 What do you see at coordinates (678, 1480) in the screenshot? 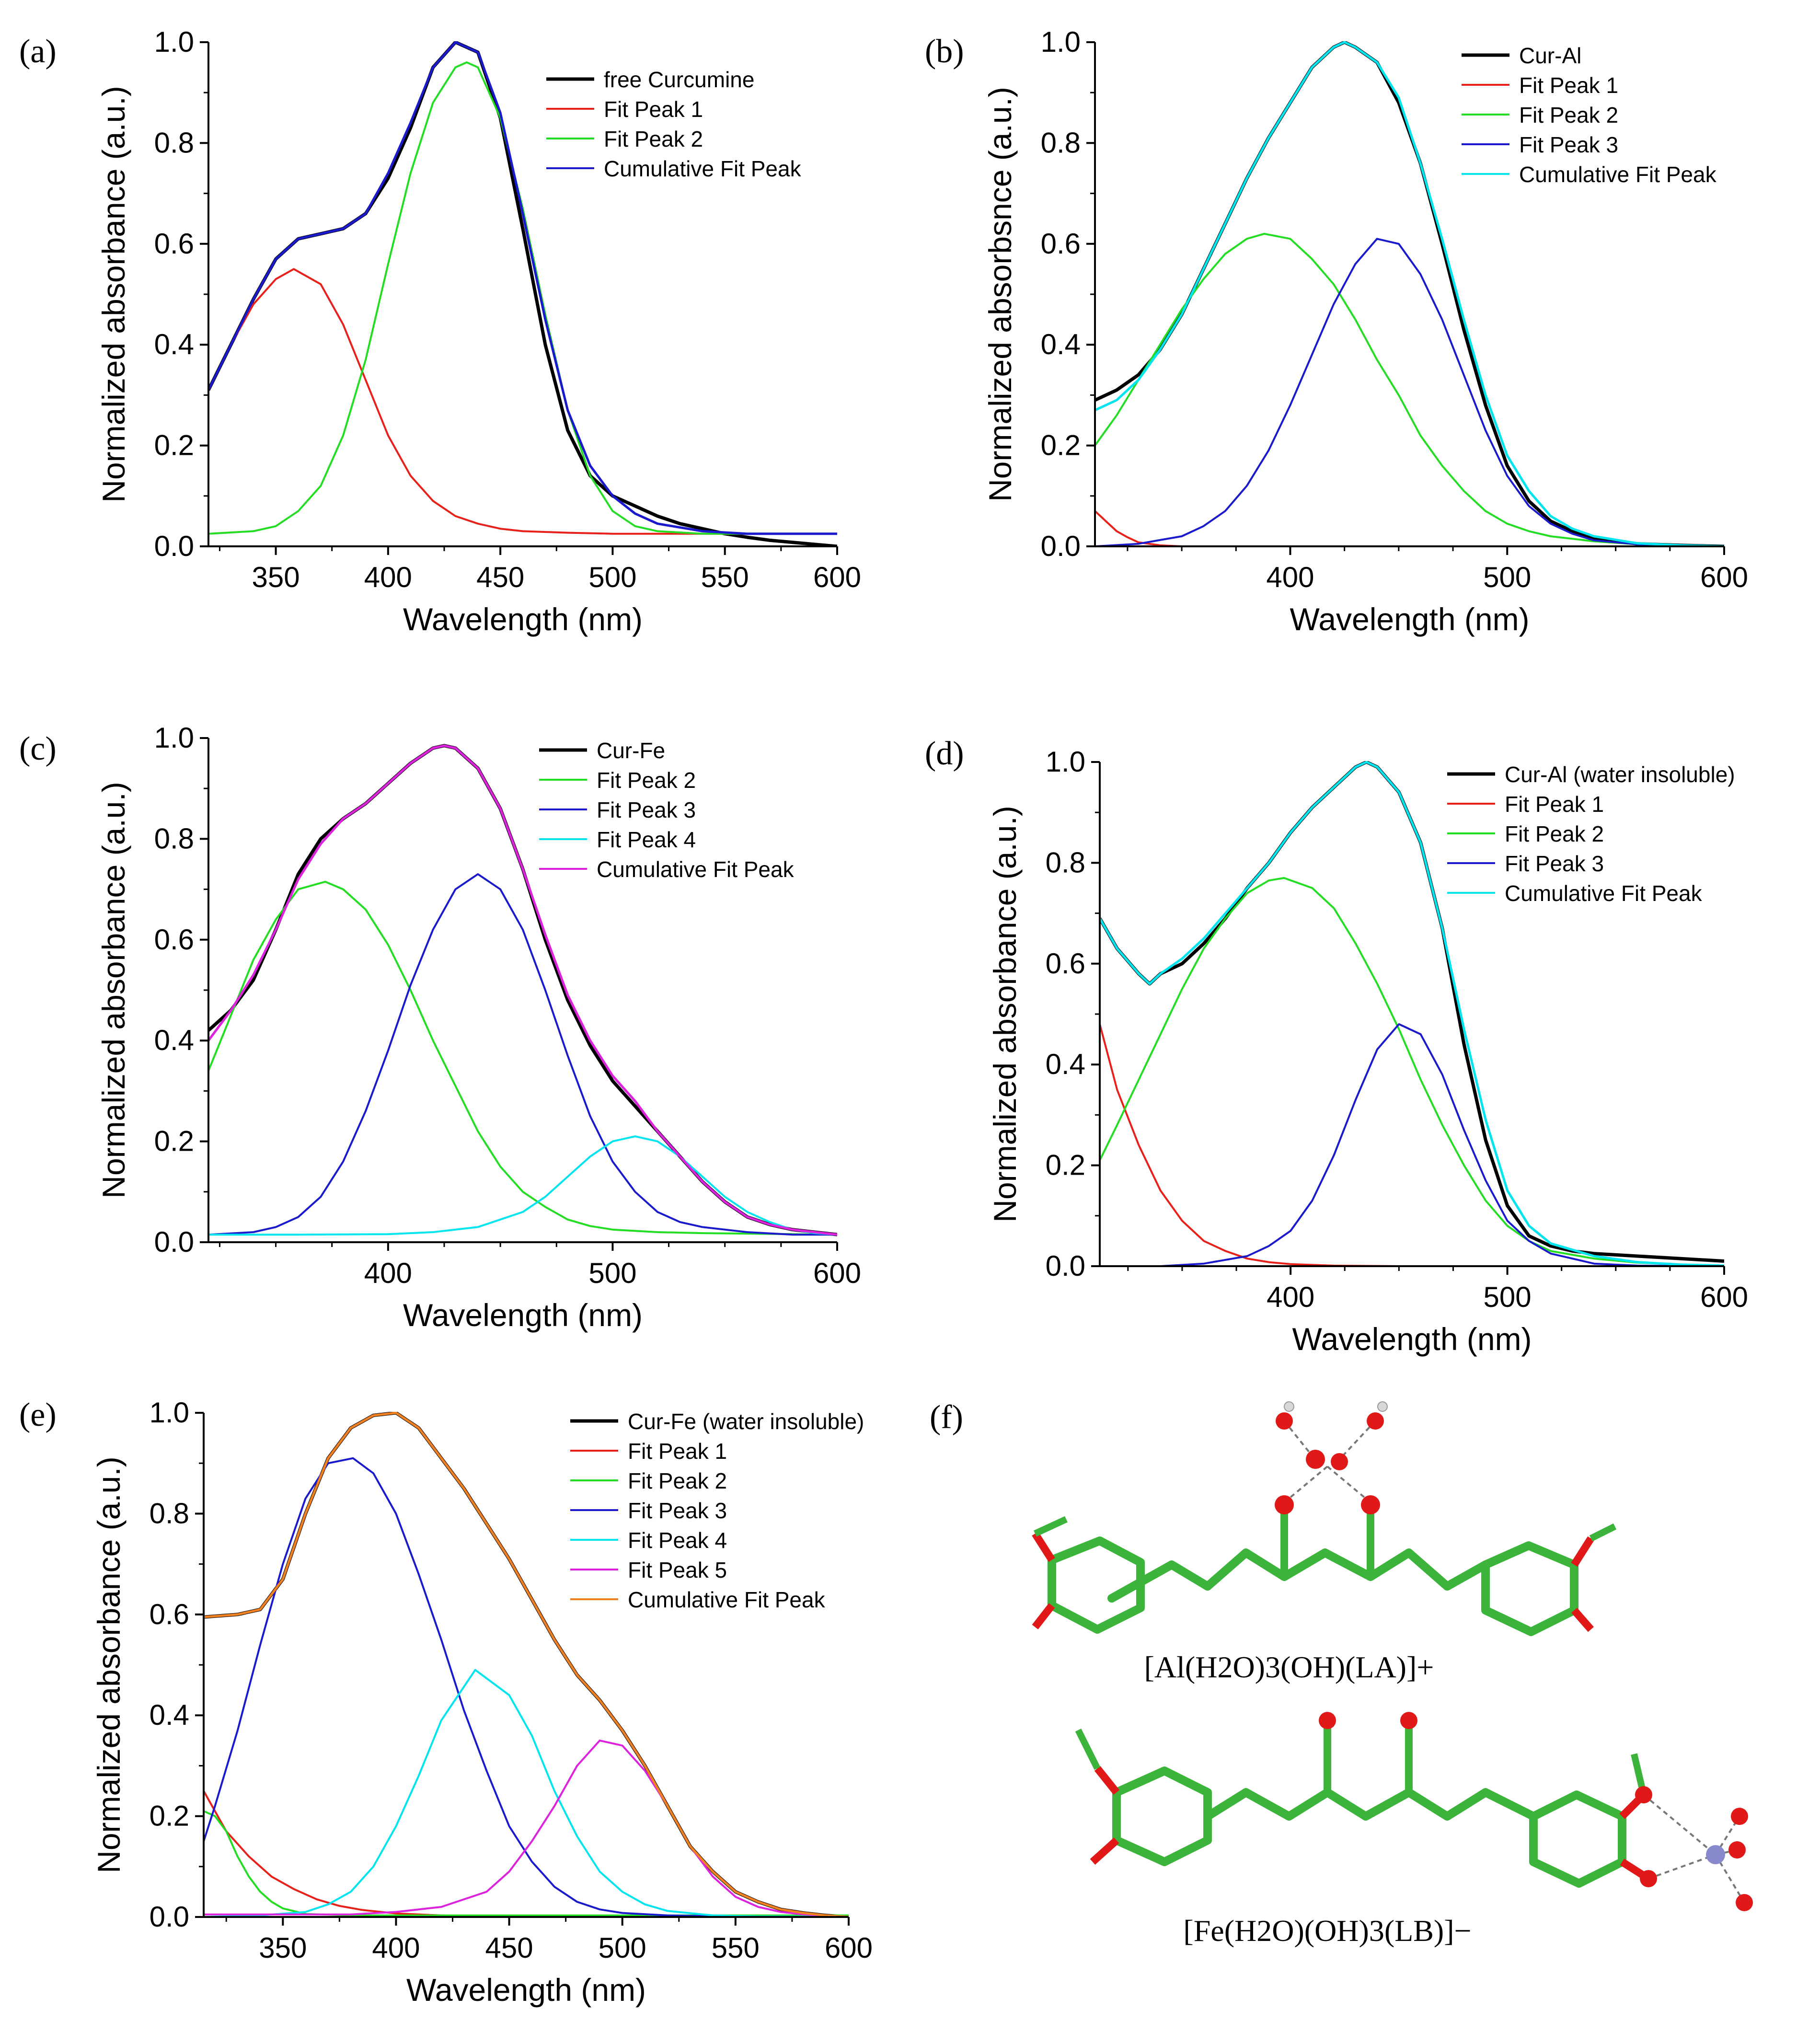
I see `chart-e-legend-label: Fit Peak 2` at bounding box center [678, 1480].